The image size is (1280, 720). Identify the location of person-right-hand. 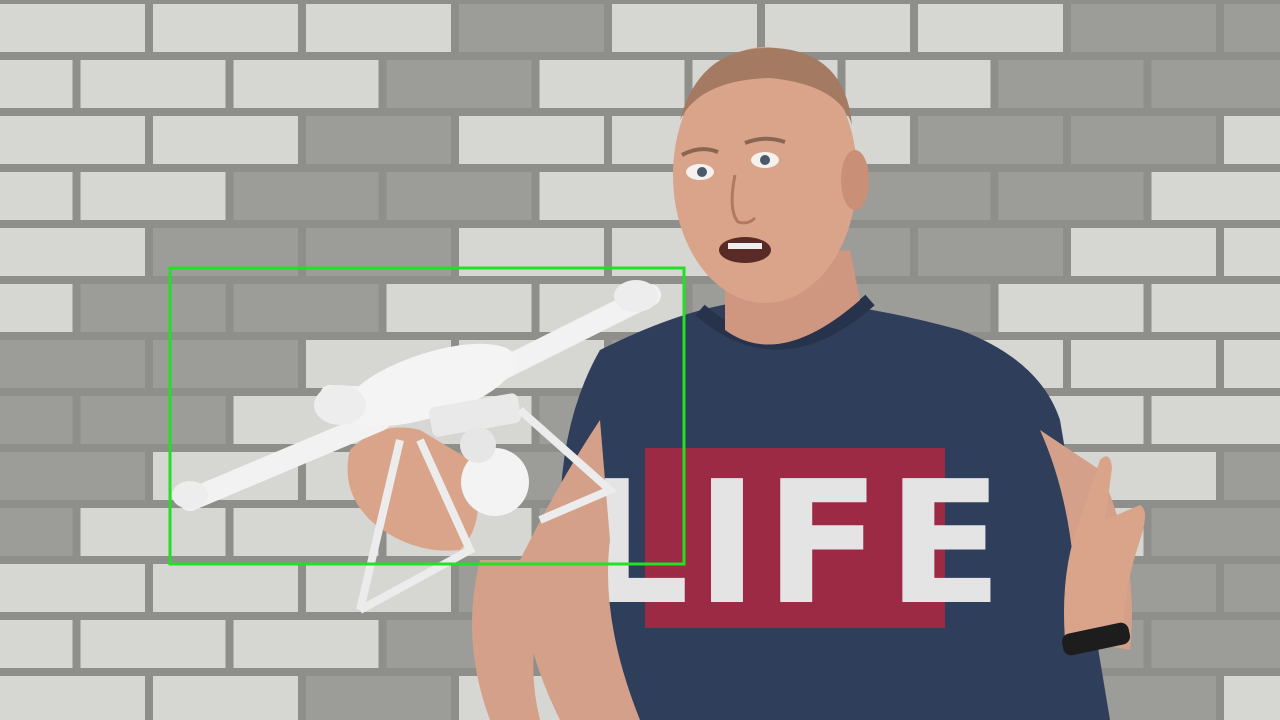
(1104, 548).